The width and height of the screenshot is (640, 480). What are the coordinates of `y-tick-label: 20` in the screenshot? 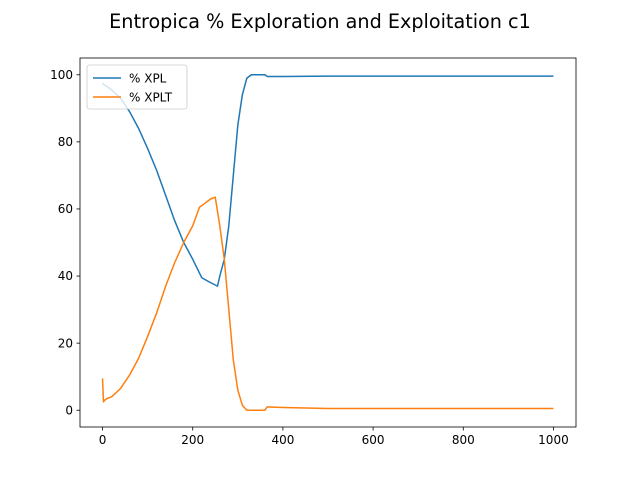 It's located at (65, 343).